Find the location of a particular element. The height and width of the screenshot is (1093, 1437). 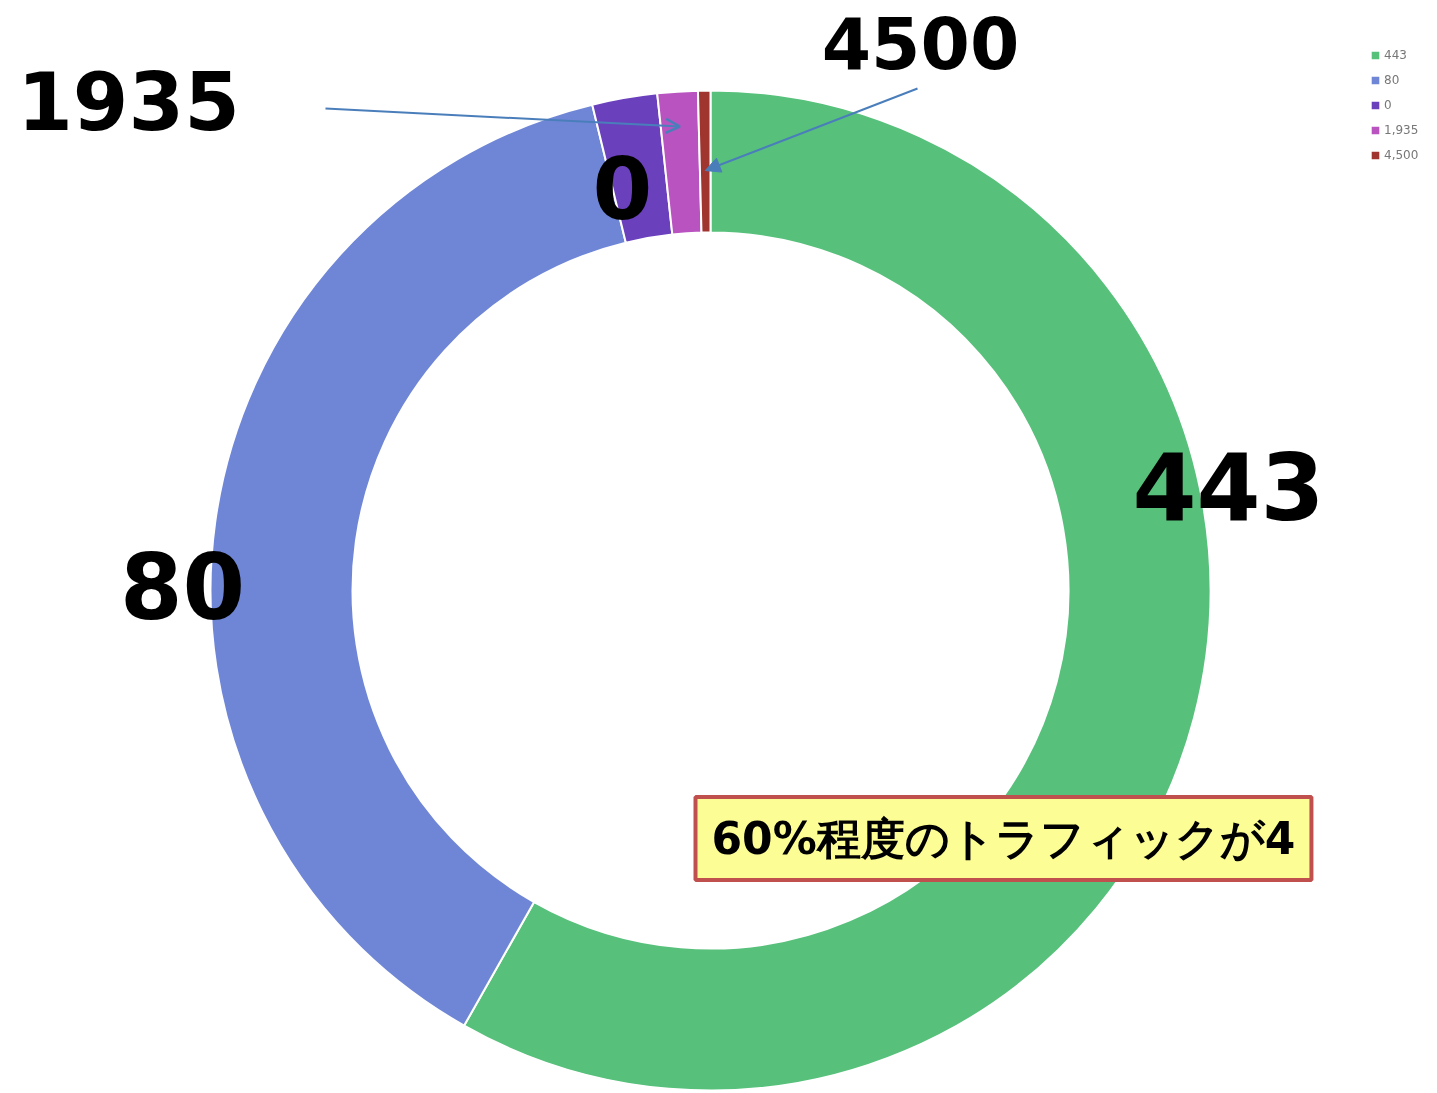

legend-label: 0 is located at coordinates (1388, 105).